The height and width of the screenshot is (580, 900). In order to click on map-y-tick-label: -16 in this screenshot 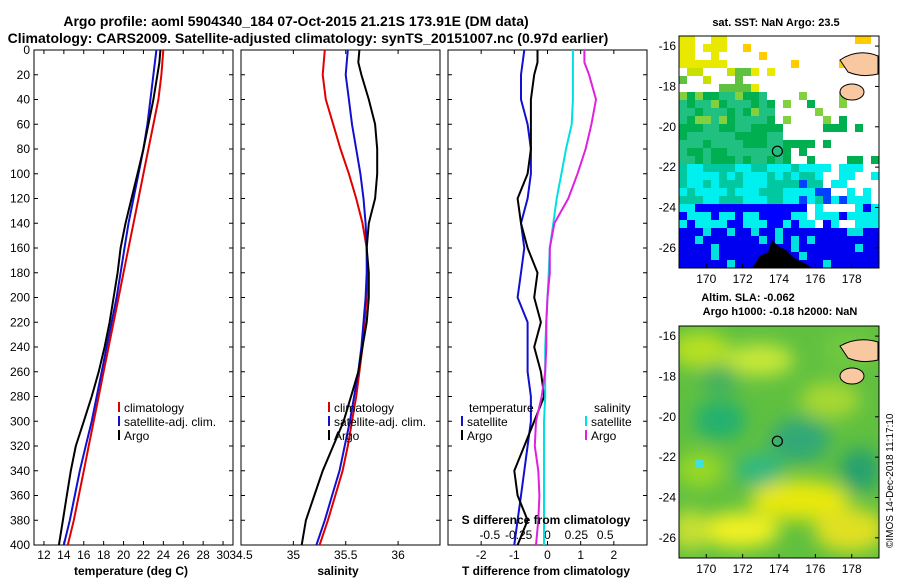, I will do `click(668, 46)`.